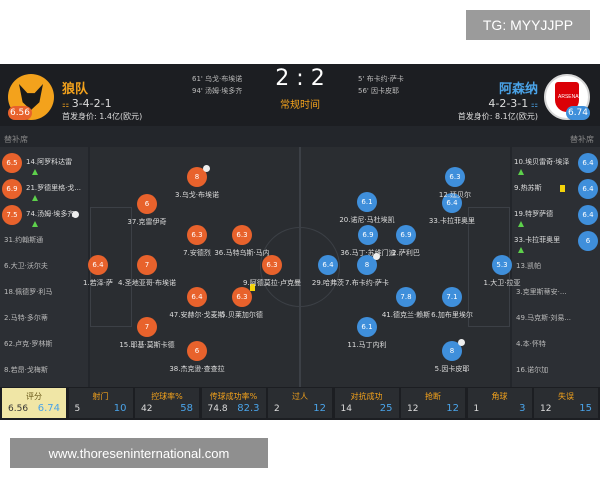 This screenshot has height=480, width=600. I want to click on home-bench-player: 18.佩德罗·利马, so click(44, 293).